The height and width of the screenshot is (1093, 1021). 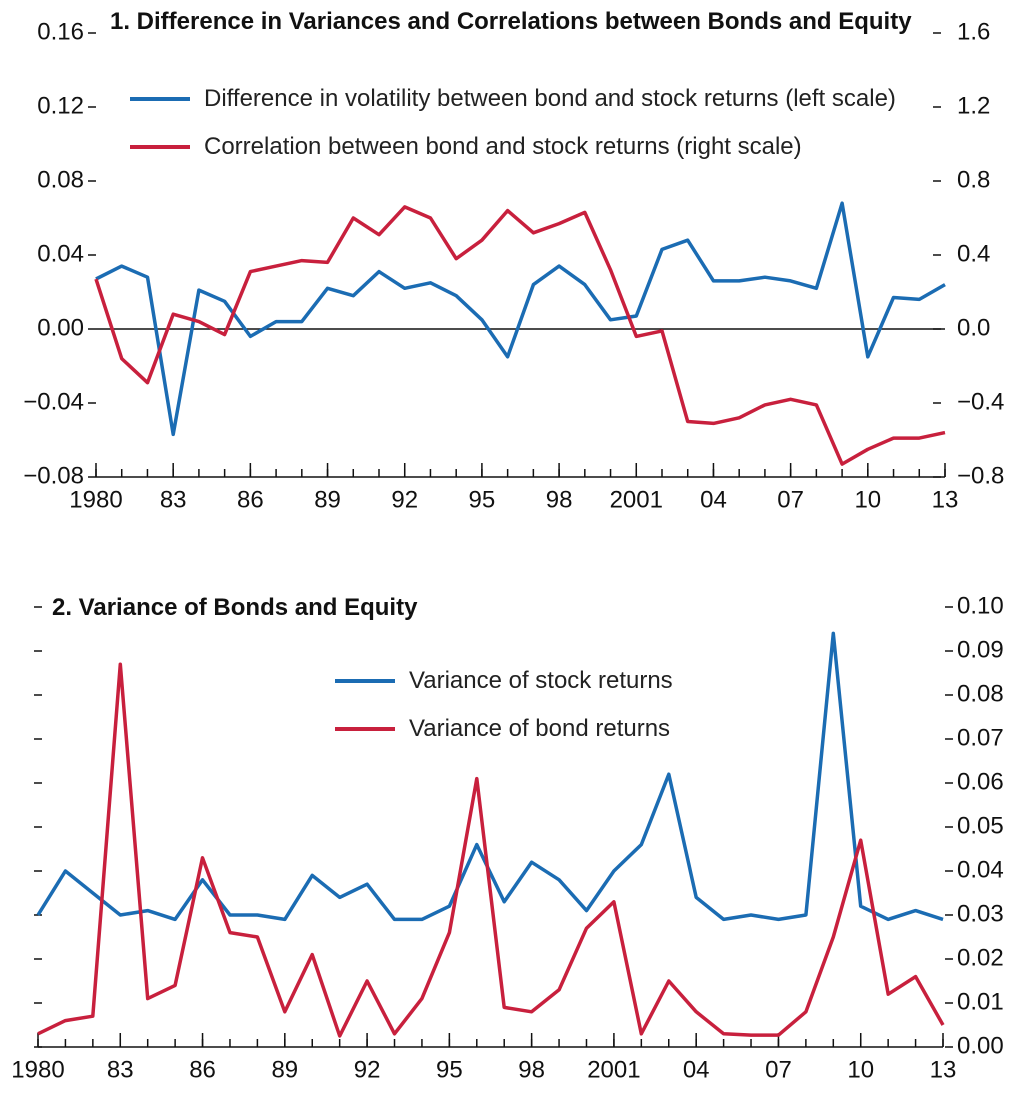 I want to click on legend-label: Variance of bond returns, so click(x=540, y=728).